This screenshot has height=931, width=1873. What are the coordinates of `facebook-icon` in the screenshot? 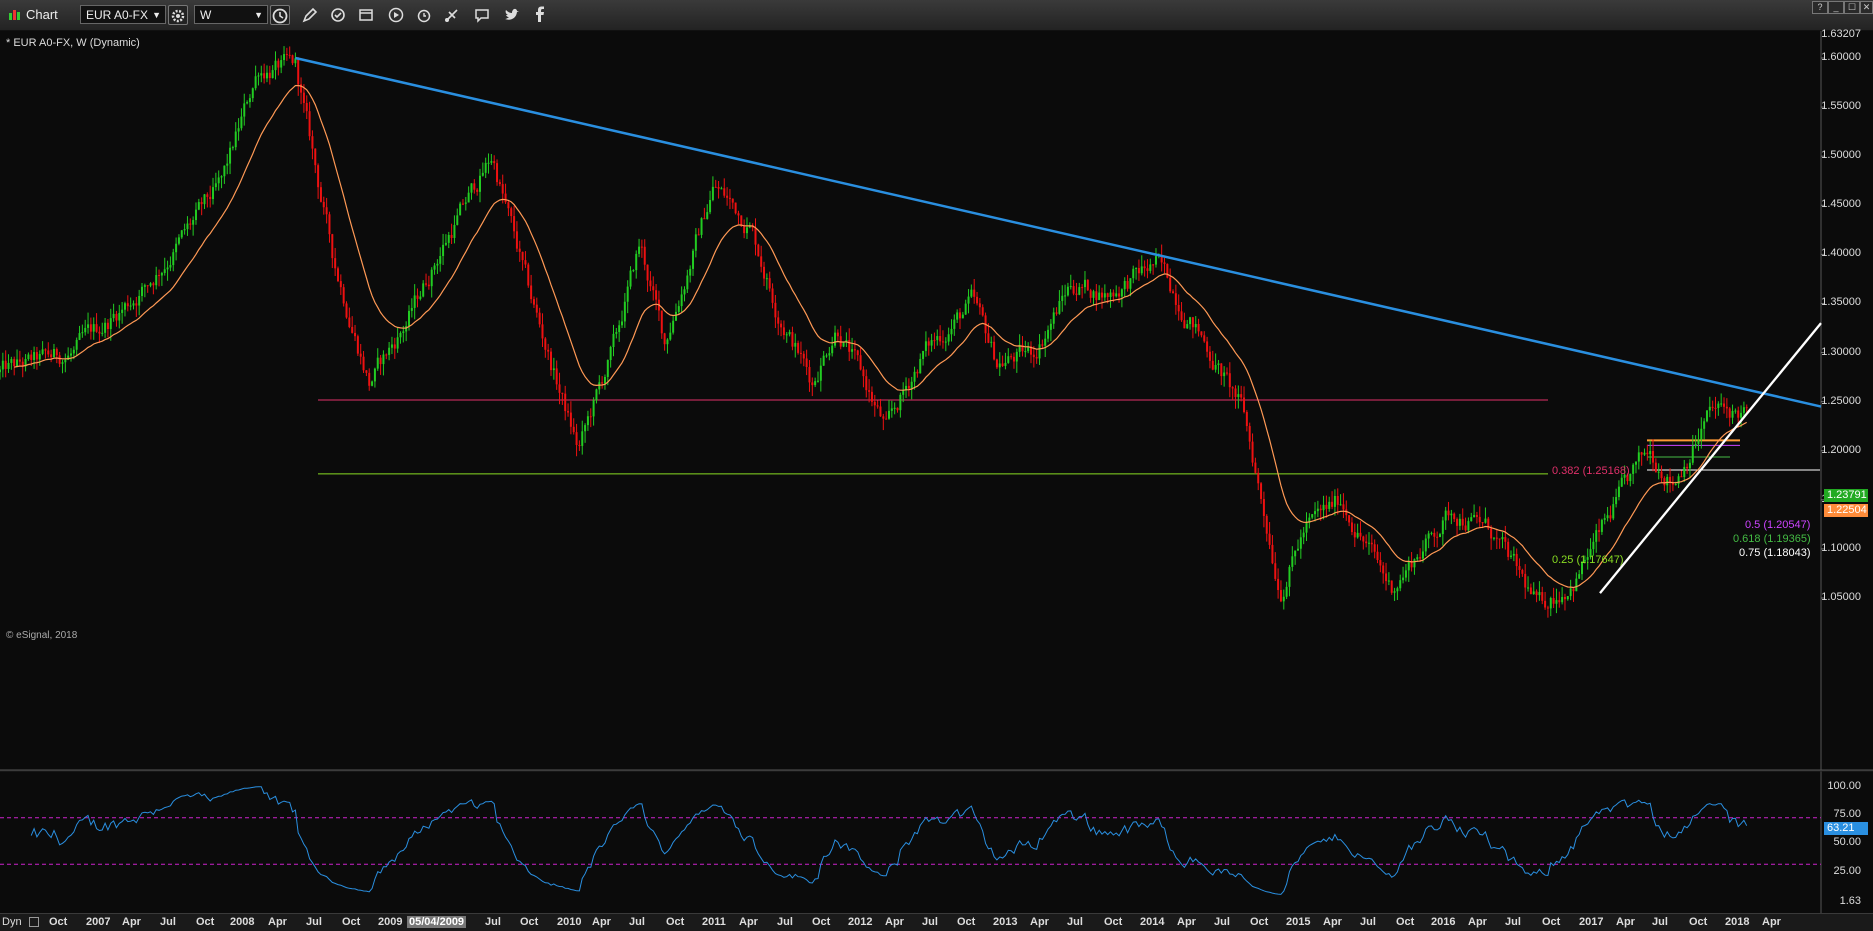 It's located at (540, 14).